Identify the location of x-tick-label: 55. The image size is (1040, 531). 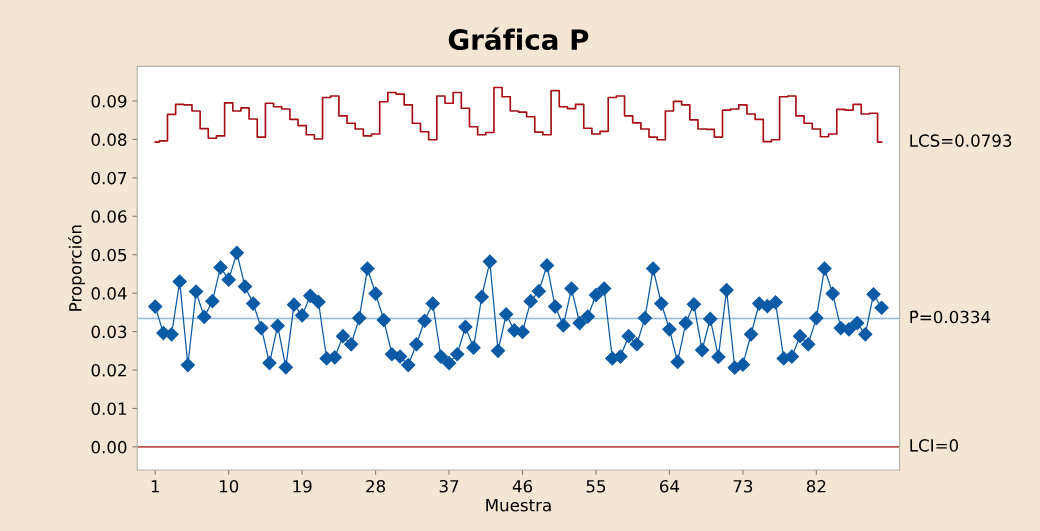
(596, 486).